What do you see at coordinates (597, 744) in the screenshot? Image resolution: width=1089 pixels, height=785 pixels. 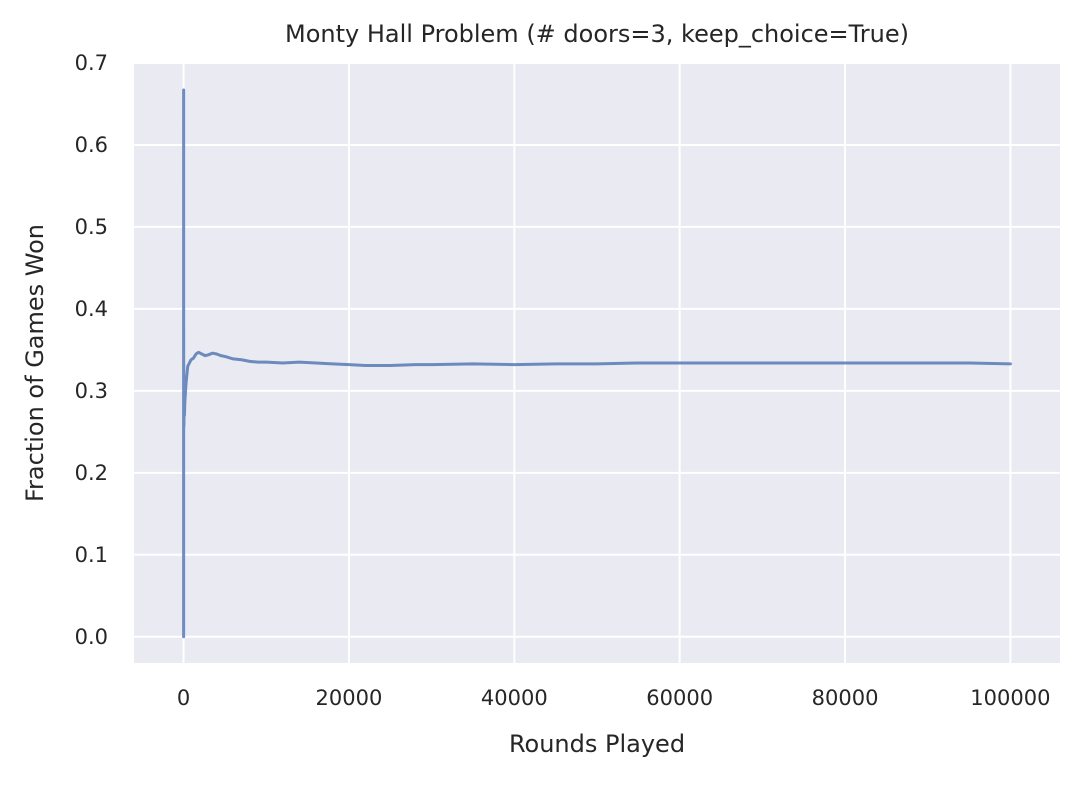 I see `x-axis-label: Rounds Played` at bounding box center [597, 744].